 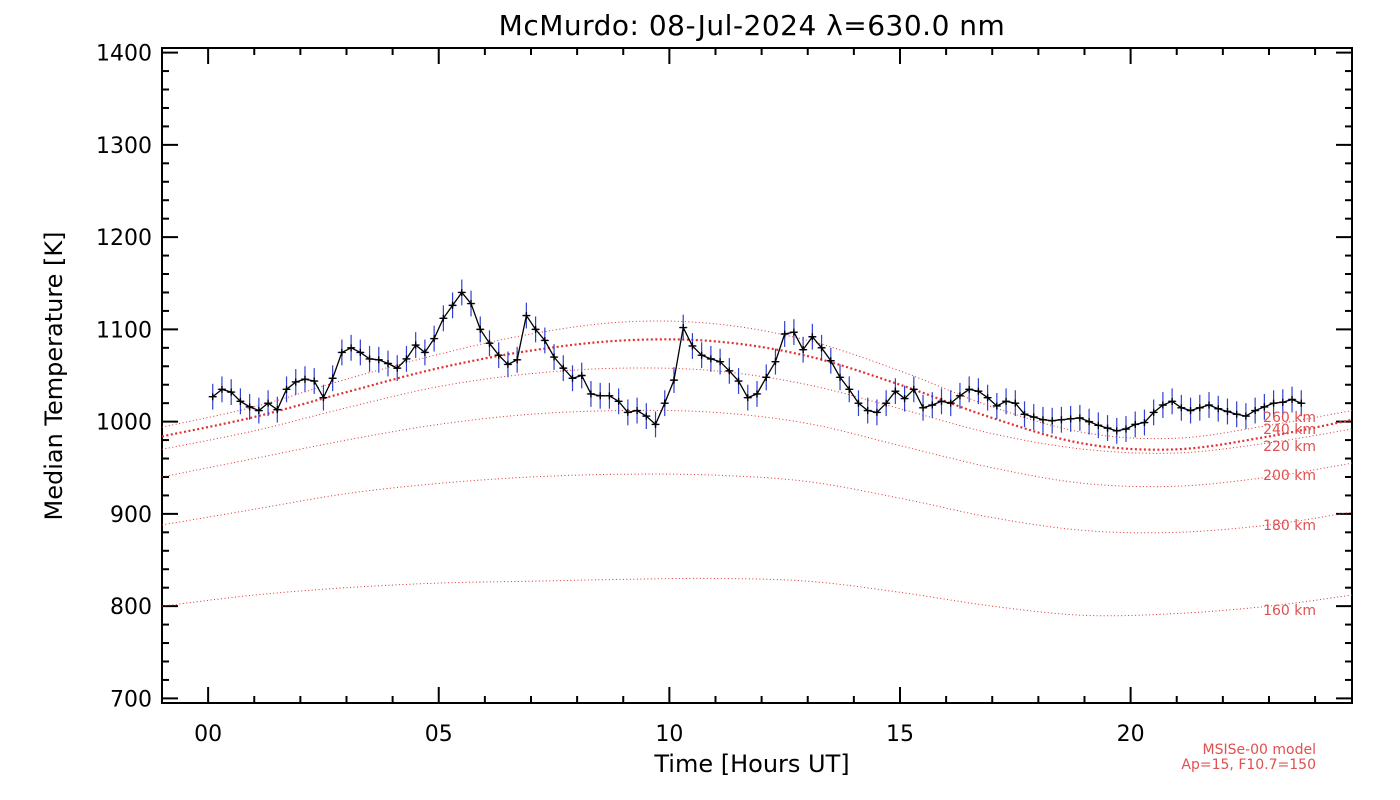 What do you see at coordinates (131, 699) in the screenshot?
I see `y-tick-label: 700` at bounding box center [131, 699].